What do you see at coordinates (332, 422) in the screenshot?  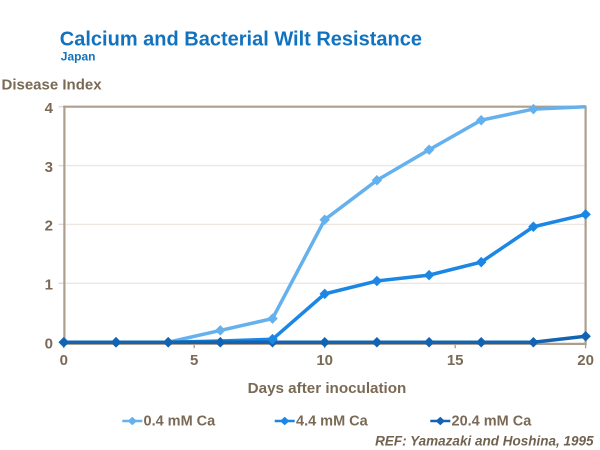 I see `svg-text: 4.4 mM Ca` at bounding box center [332, 422].